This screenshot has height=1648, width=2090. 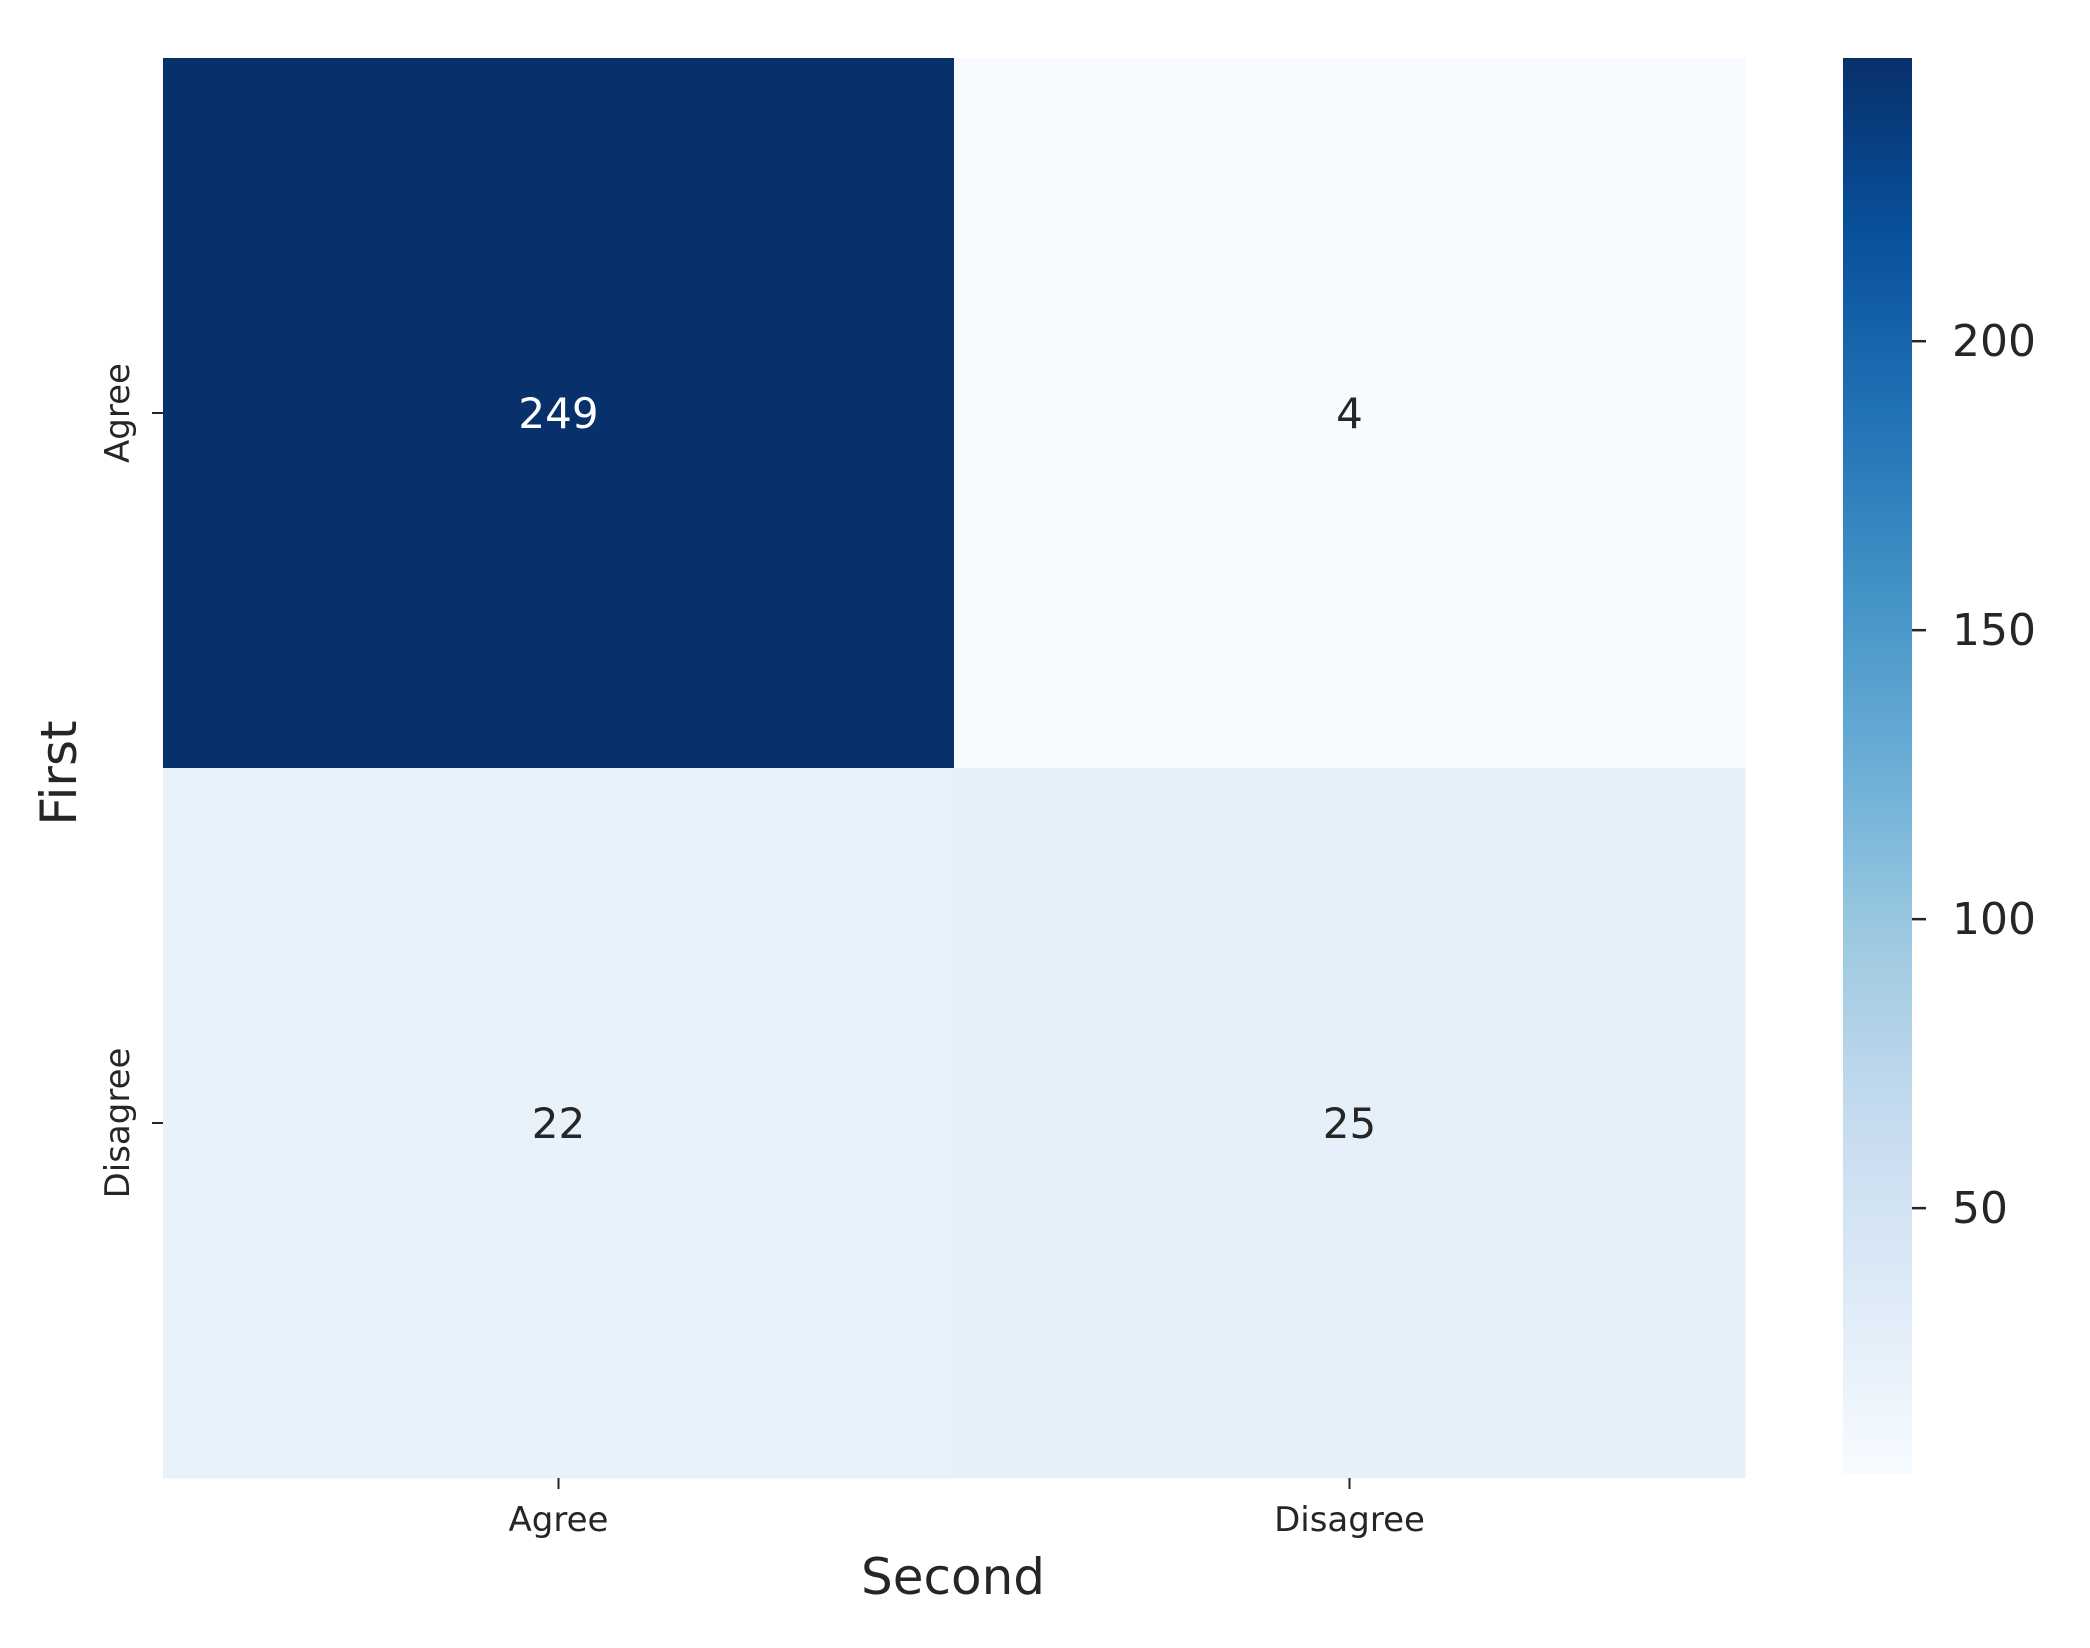 I want to click on y-axis-label: First, so click(x=59, y=772).